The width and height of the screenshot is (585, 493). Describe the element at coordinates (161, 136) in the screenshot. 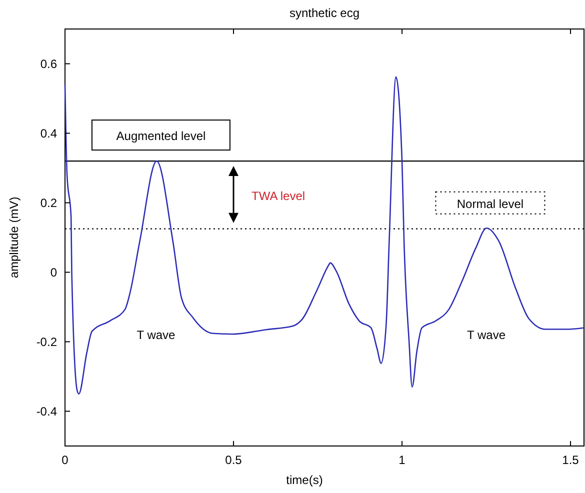

I see `ref-line-label: Augmented level` at that location.